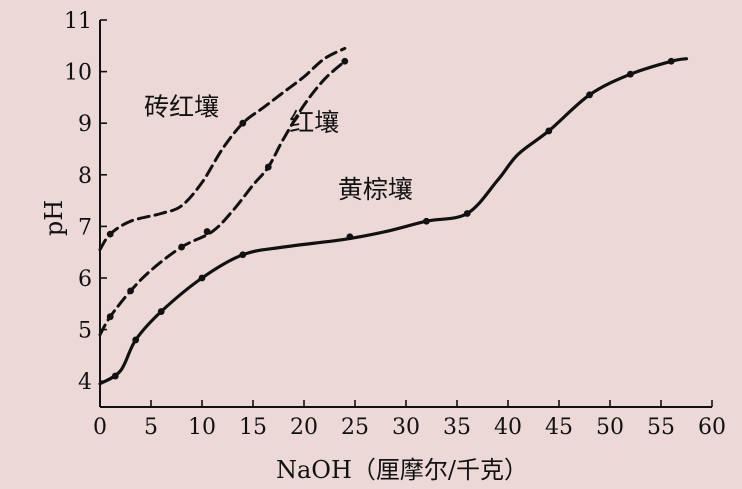 The width and height of the screenshot is (742, 489). Describe the element at coordinates (508, 427) in the screenshot. I see `x-tick-label: 40` at that location.